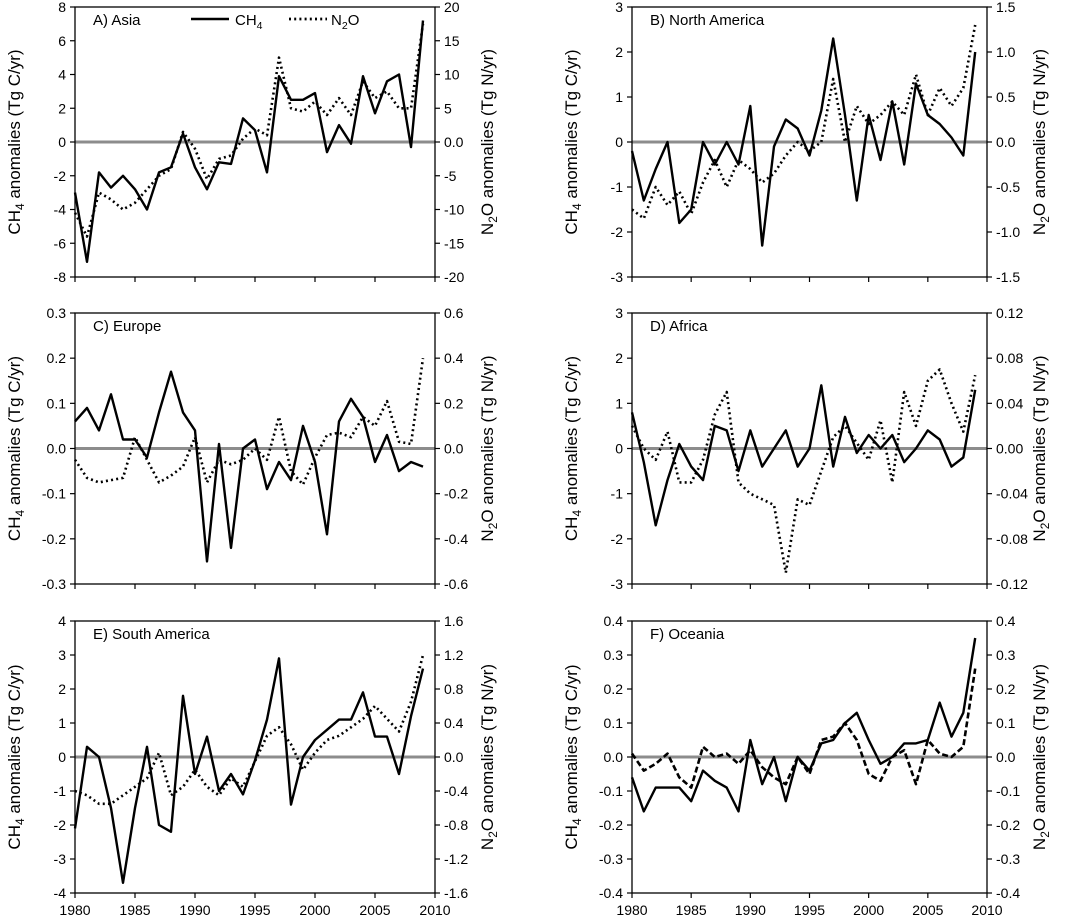 This screenshot has height=916, width=1080. I want to click on y-right-tick-label: -15, so click(454, 243).